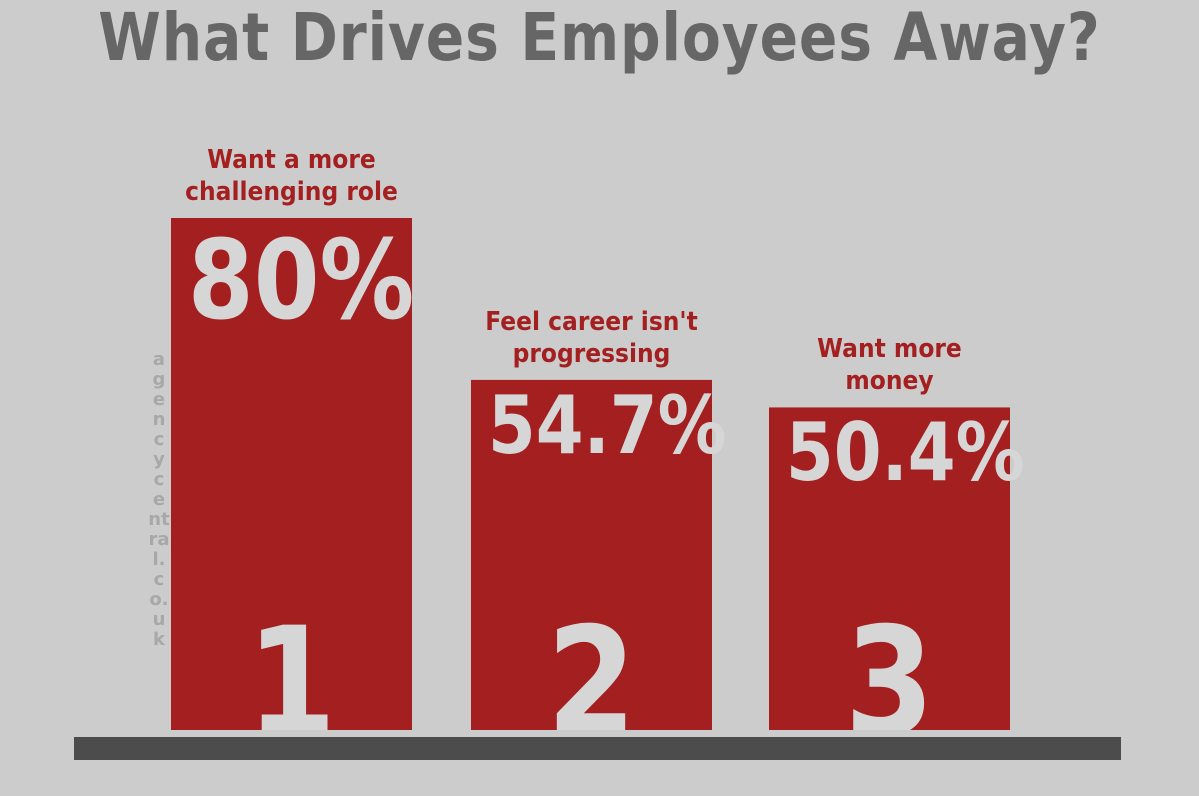  I want to click on watermark-text: agencycentral.co.uk, so click(159, 499).